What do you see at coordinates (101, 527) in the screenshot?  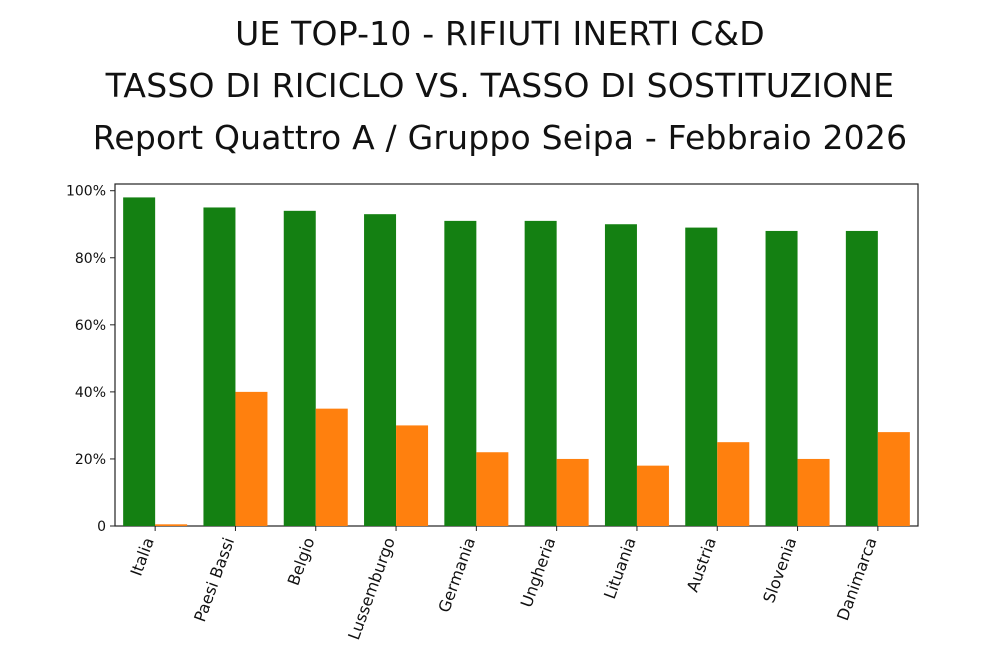 I see `y-tick-label: 0` at bounding box center [101, 527].